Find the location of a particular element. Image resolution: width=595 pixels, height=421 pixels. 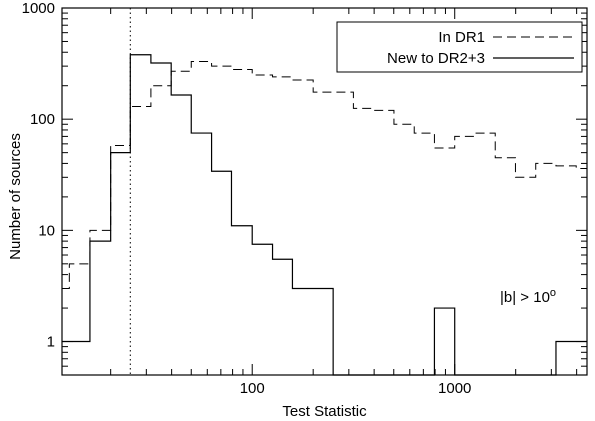

legend: In DR1 New to DR2+3 is located at coordinates (459, 47).